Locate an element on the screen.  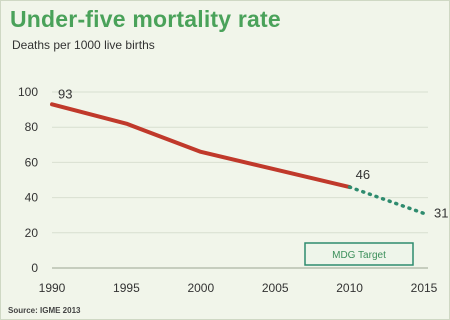
x-tick-label: 2005 is located at coordinates (275, 288).